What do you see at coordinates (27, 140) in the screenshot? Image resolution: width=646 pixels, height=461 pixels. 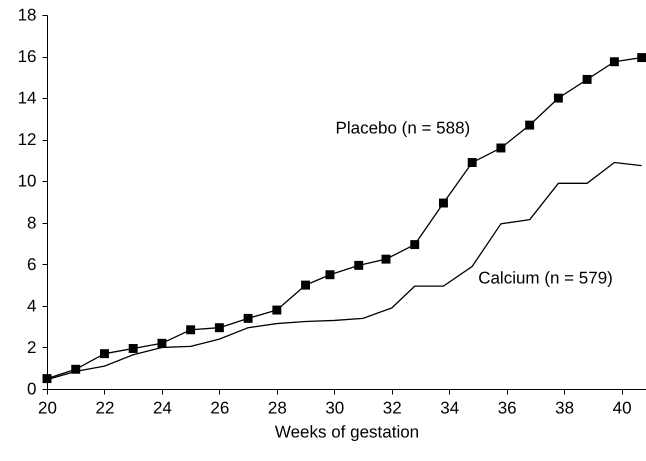 I see `y-tick-label: 12` at bounding box center [27, 140].